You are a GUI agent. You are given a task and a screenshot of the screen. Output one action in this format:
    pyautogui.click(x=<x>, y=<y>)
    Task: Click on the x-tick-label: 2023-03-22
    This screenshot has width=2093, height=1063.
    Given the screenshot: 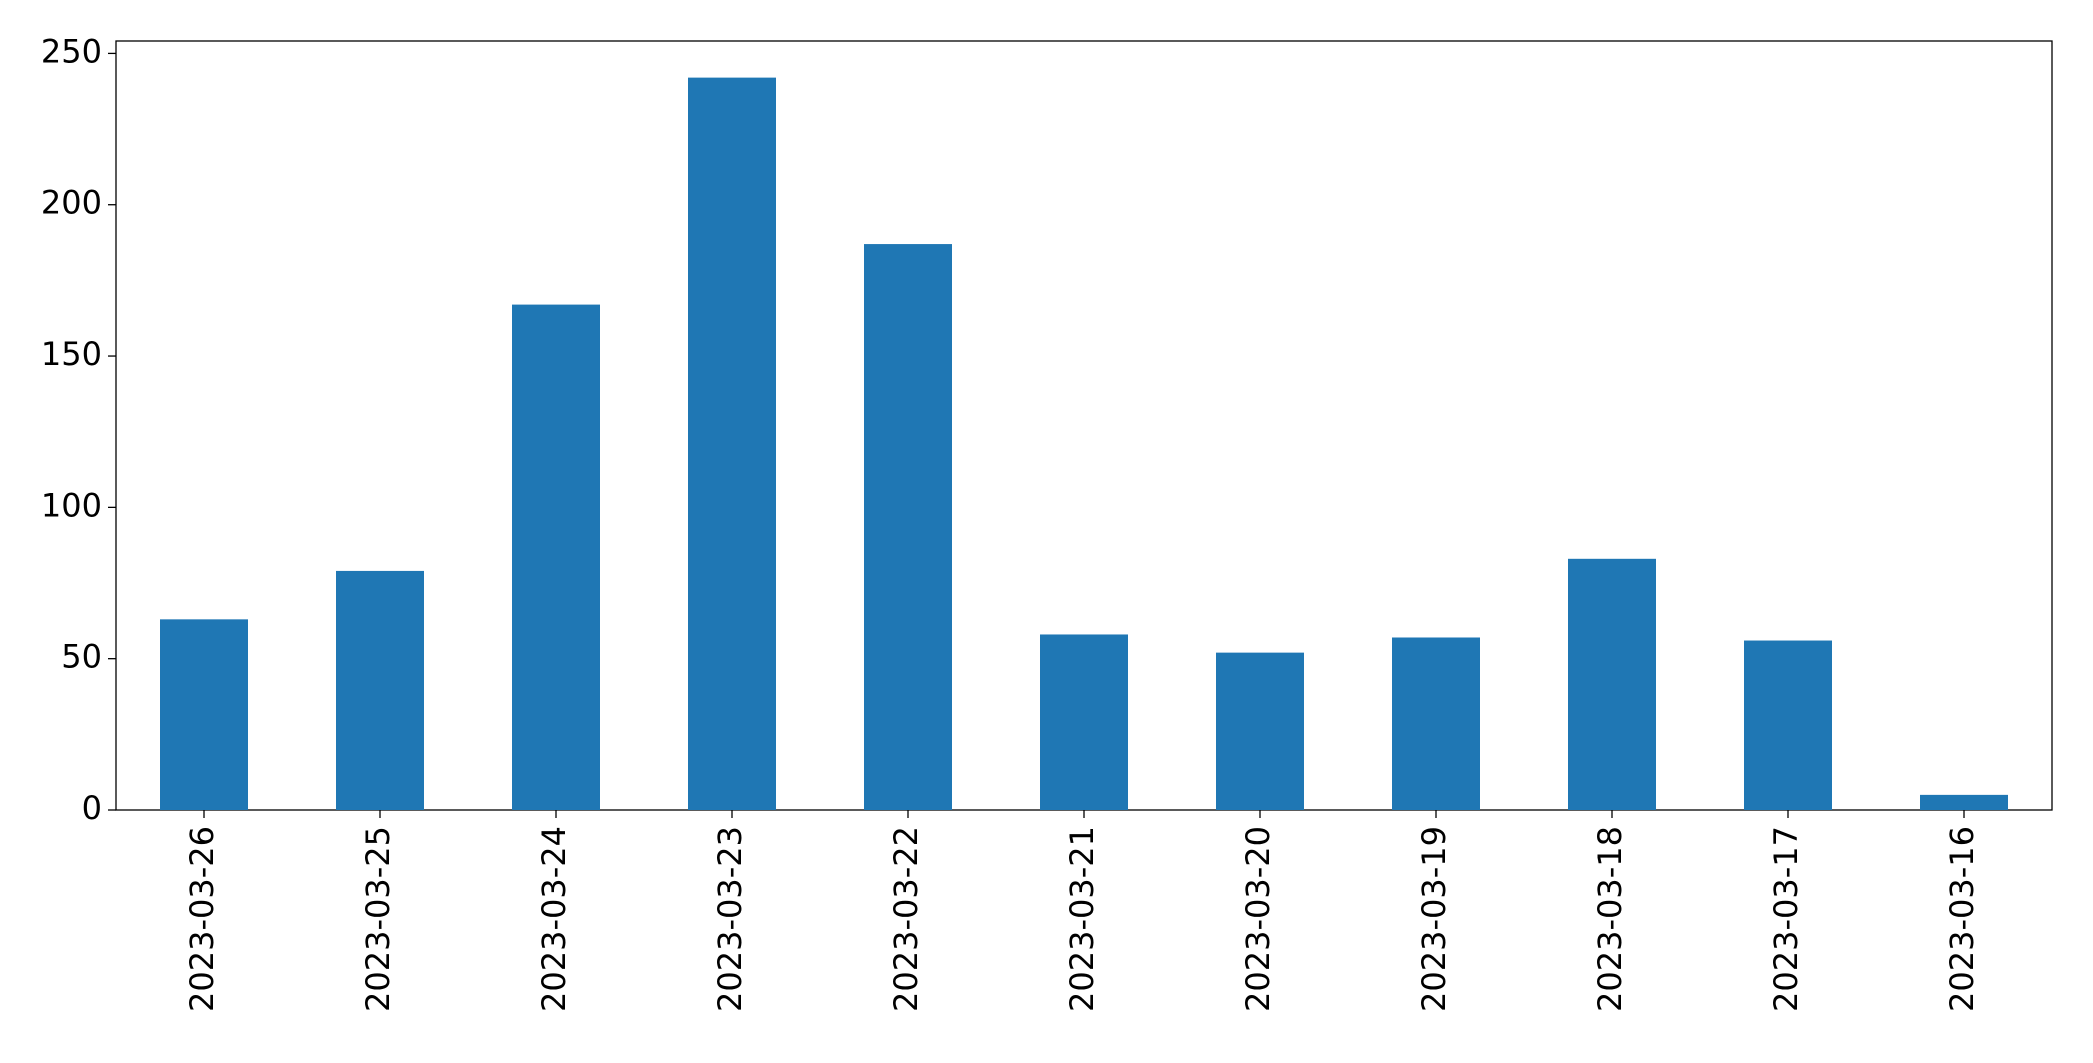 What is the action you would take?
    pyautogui.click(x=906, y=919)
    